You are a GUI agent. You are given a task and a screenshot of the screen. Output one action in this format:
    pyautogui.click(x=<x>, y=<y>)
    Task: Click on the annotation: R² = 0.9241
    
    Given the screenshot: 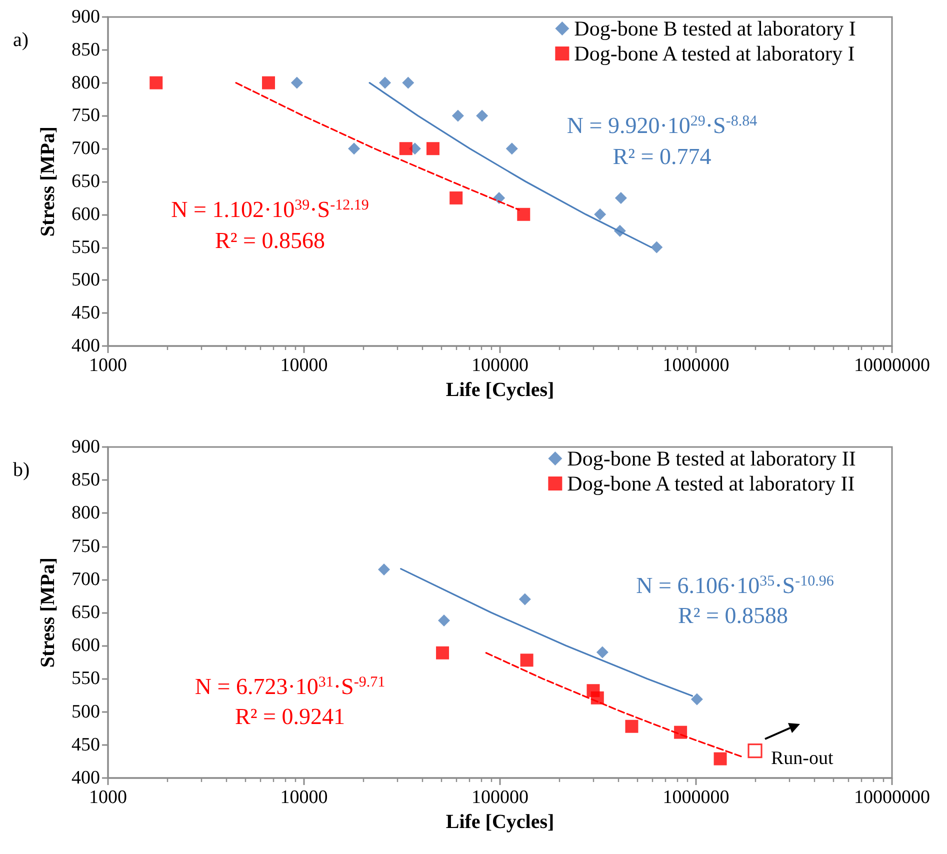 What is the action you would take?
    pyautogui.click(x=290, y=716)
    